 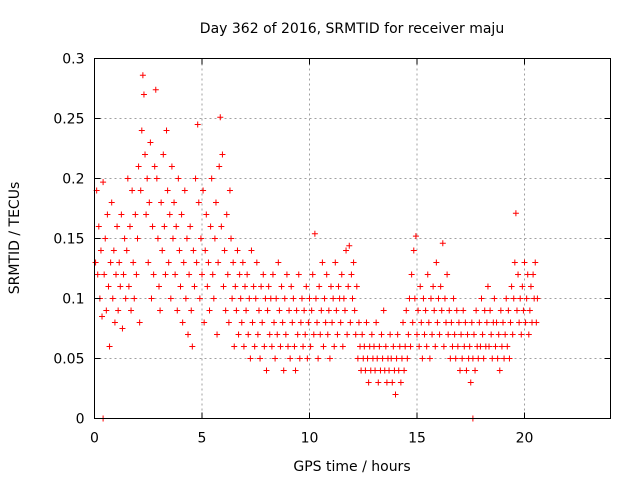 I want to click on y-tick-label: 0.25, so click(x=68, y=120).